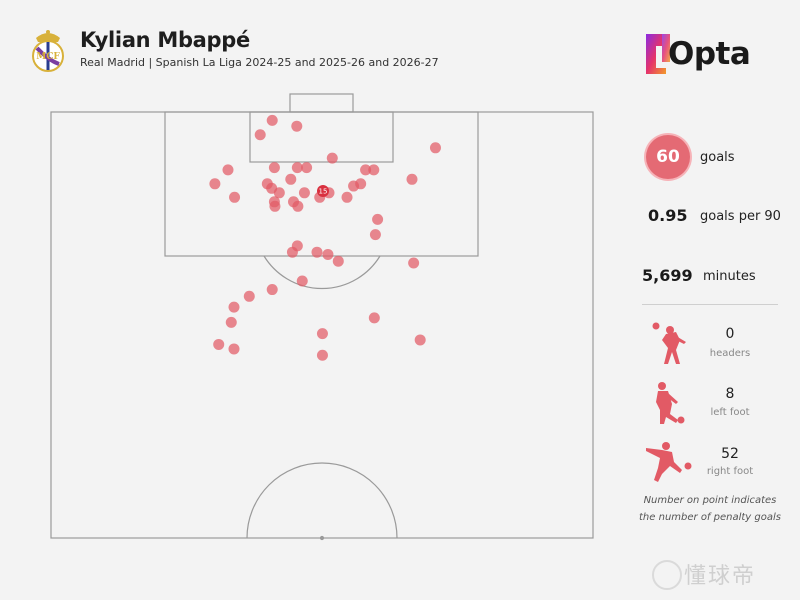 Image resolution: width=800 pixels, height=600 pixels. Describe the element at coordinates (730, 334) in the screenshot. I see `headers-value: 0` at that location.